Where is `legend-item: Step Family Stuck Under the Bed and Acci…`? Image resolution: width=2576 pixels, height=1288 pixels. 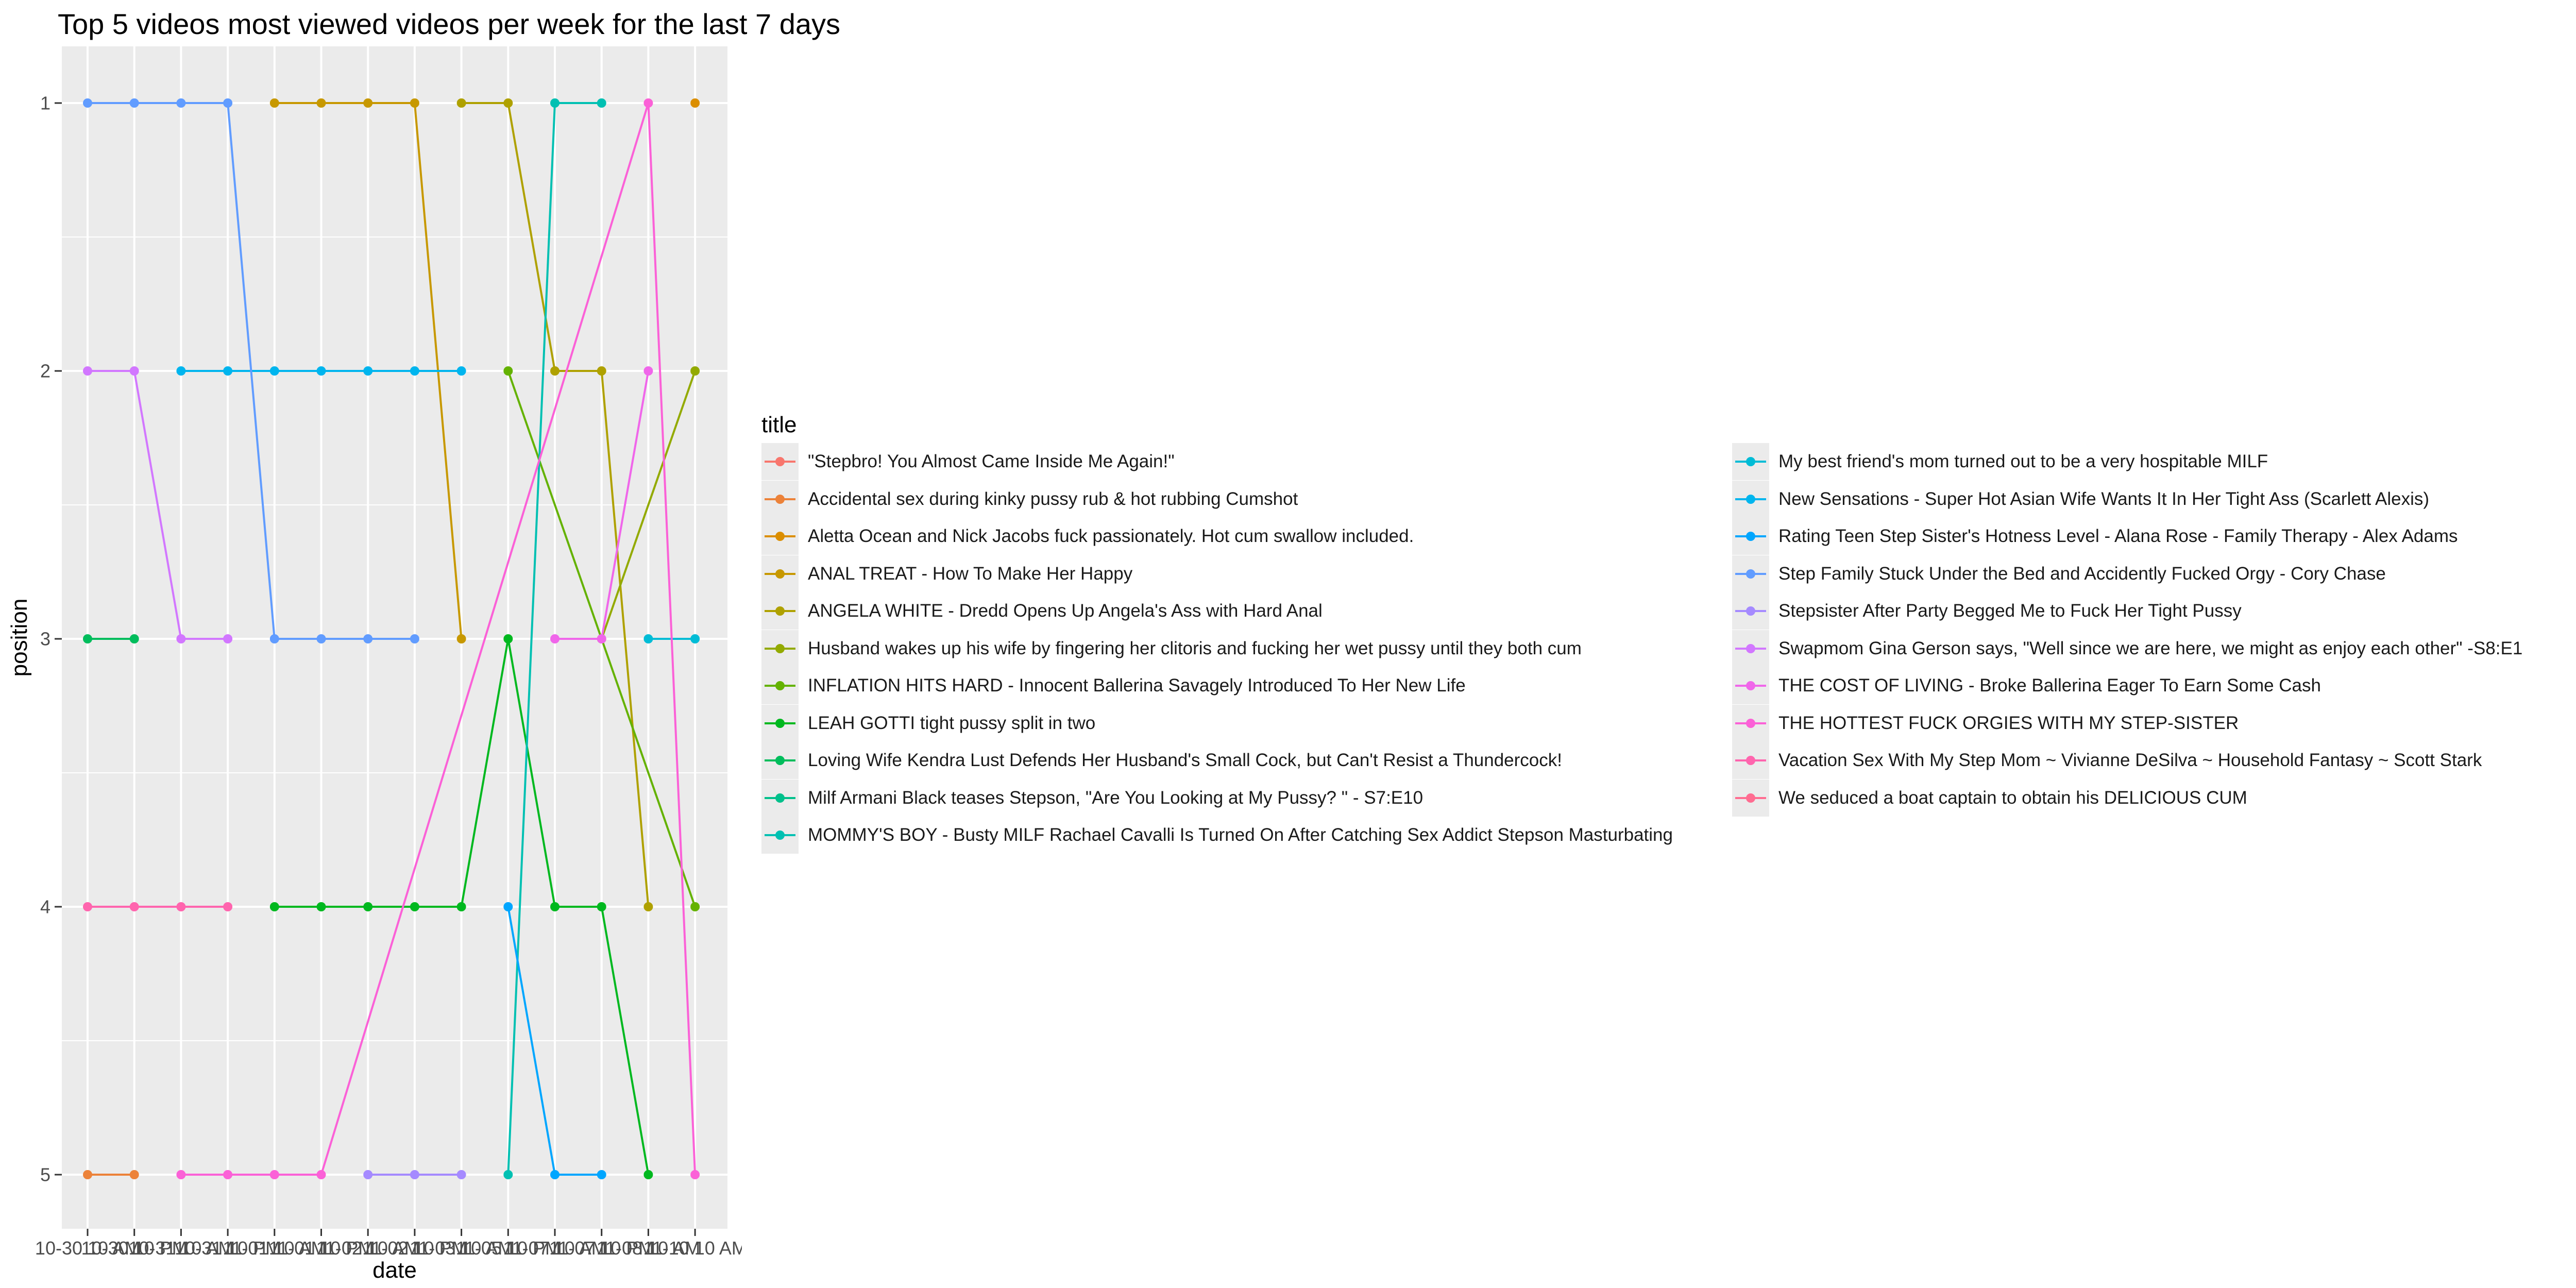
legend-item: Step Family Stuck Under the Bed and Acci… is located at coordinates (2127, 574).